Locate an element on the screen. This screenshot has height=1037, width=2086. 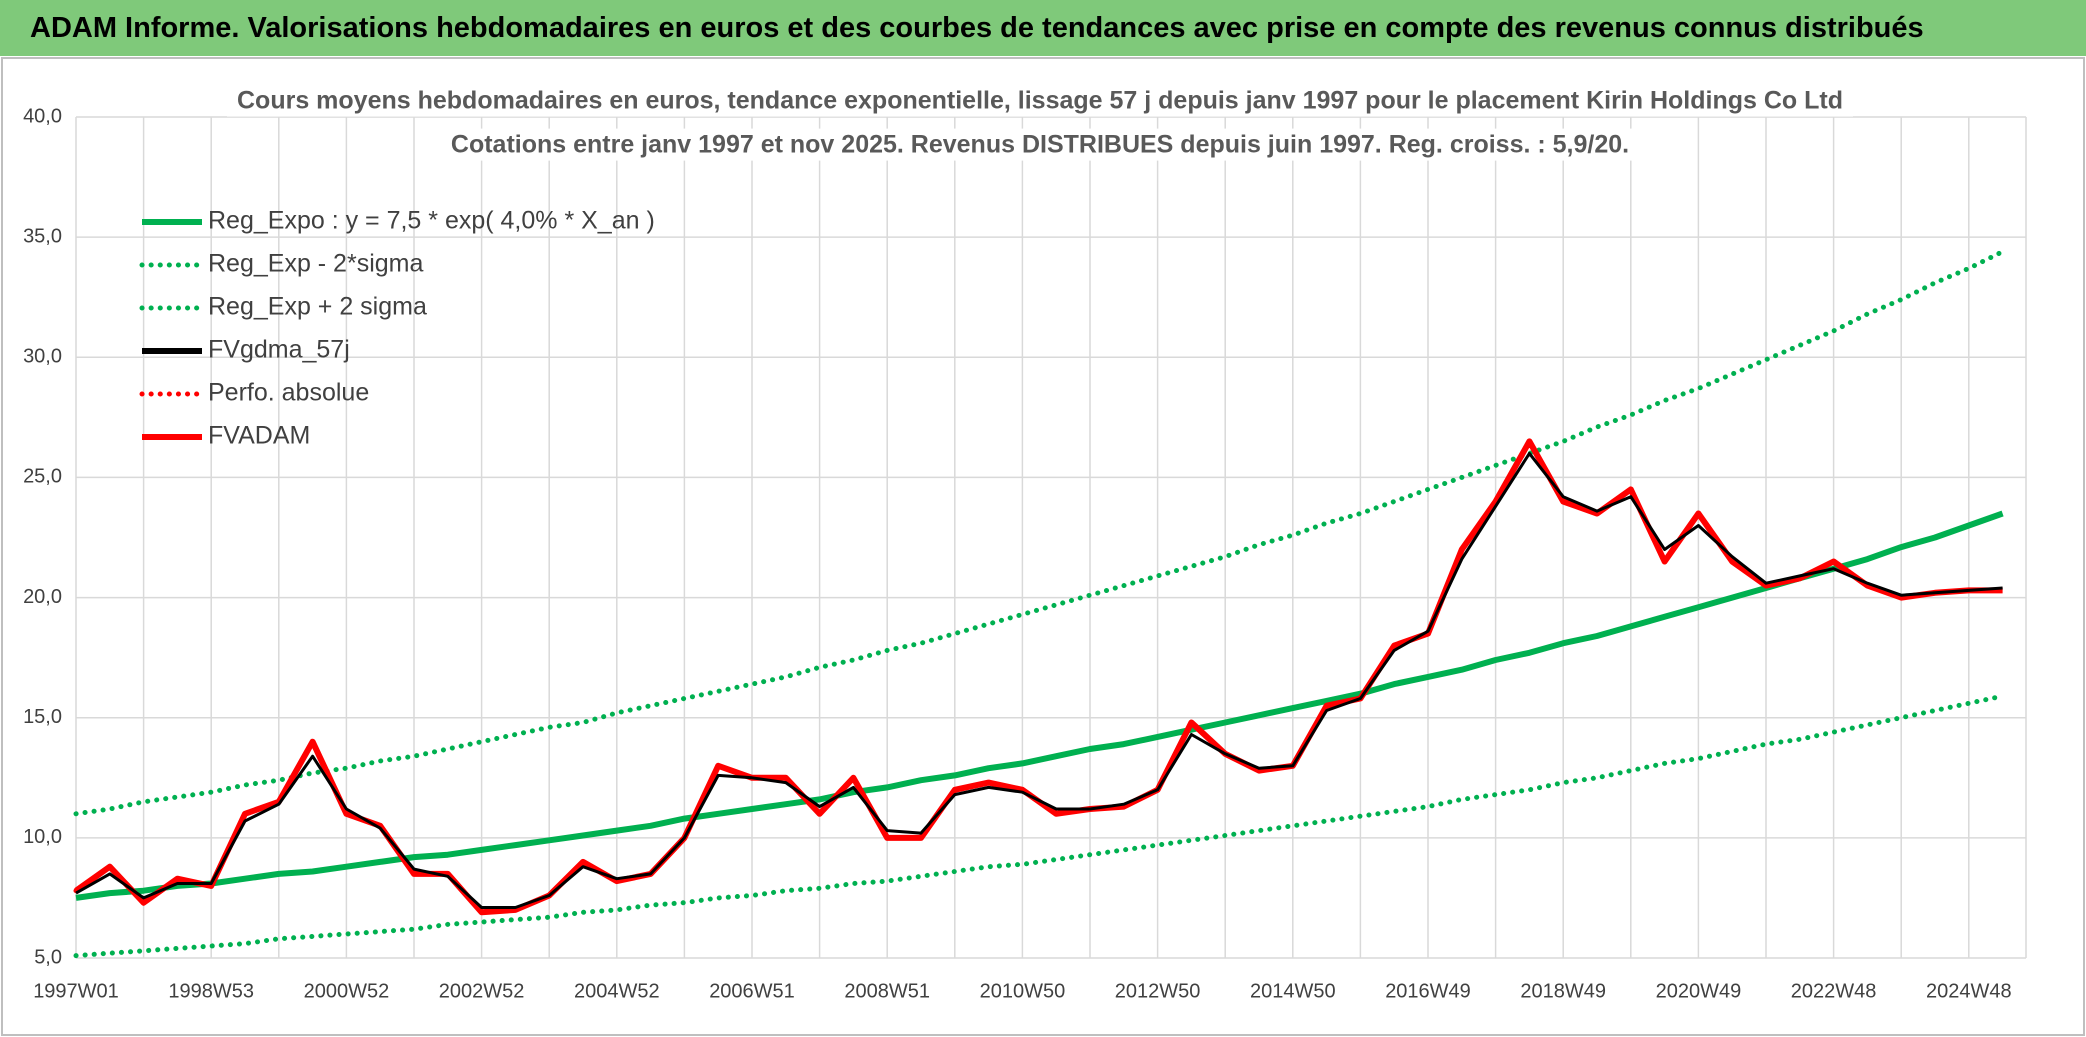
x-tick-label: 2014W50 is located at coordinates (1293, 991).